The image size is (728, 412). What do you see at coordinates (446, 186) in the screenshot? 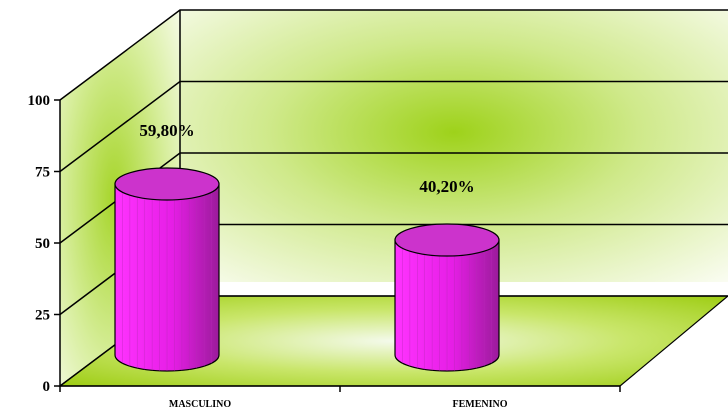
I see `data-label: 40,20%` at bounding box center [446, 186].